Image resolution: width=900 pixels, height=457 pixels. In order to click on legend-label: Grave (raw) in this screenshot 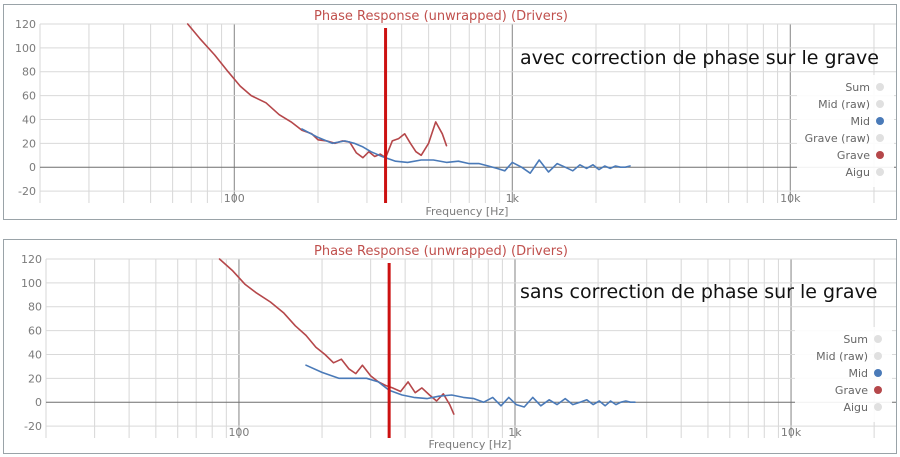, I will do `click(837, 138)`.